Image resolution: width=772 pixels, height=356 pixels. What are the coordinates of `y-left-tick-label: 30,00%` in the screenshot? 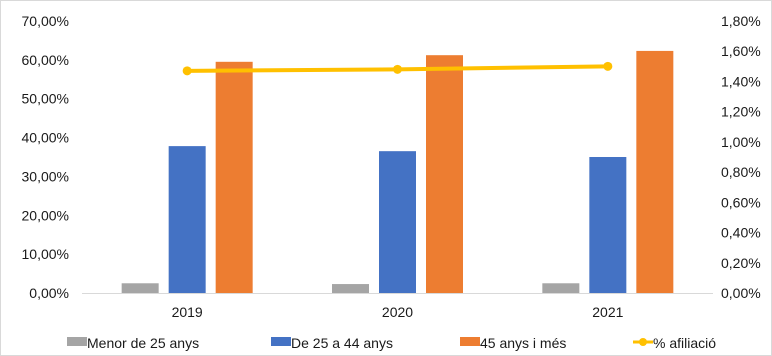 It's located at (45, 176).